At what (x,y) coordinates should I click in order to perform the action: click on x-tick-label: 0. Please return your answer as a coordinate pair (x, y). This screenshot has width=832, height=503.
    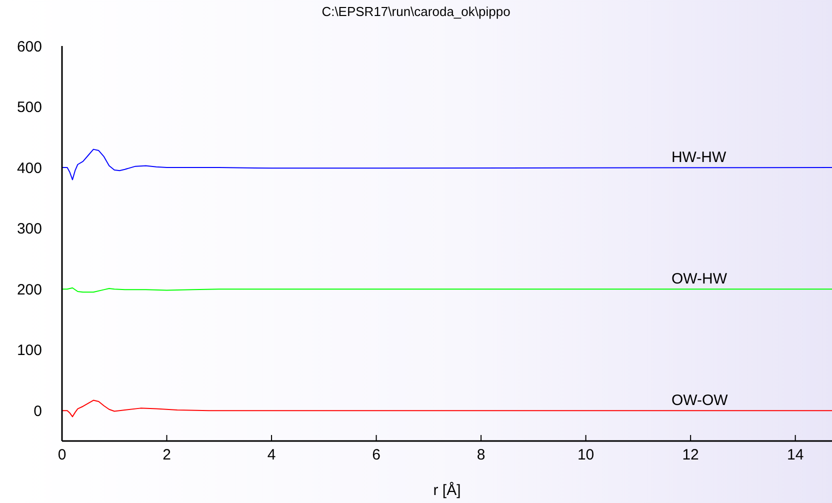
    Looking at the image, I should click on (62, 455).